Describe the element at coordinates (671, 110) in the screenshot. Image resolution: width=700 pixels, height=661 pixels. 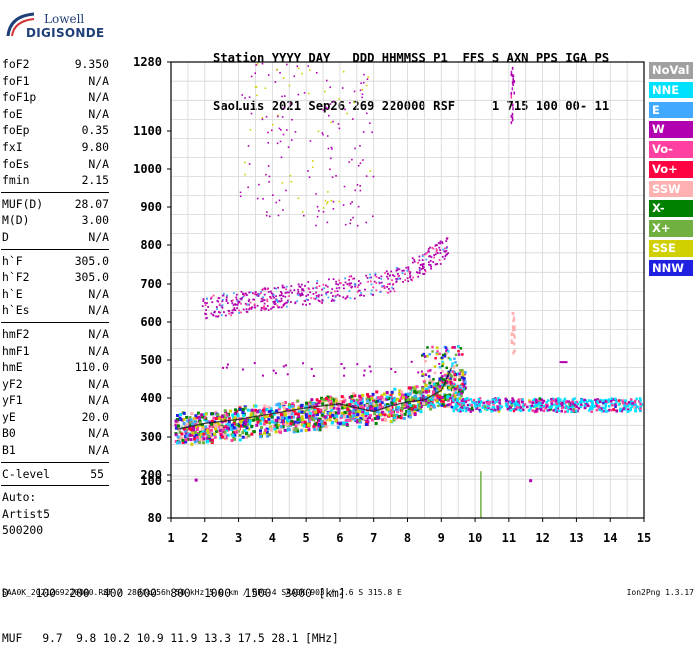
I see `legend-item: E` at that location.